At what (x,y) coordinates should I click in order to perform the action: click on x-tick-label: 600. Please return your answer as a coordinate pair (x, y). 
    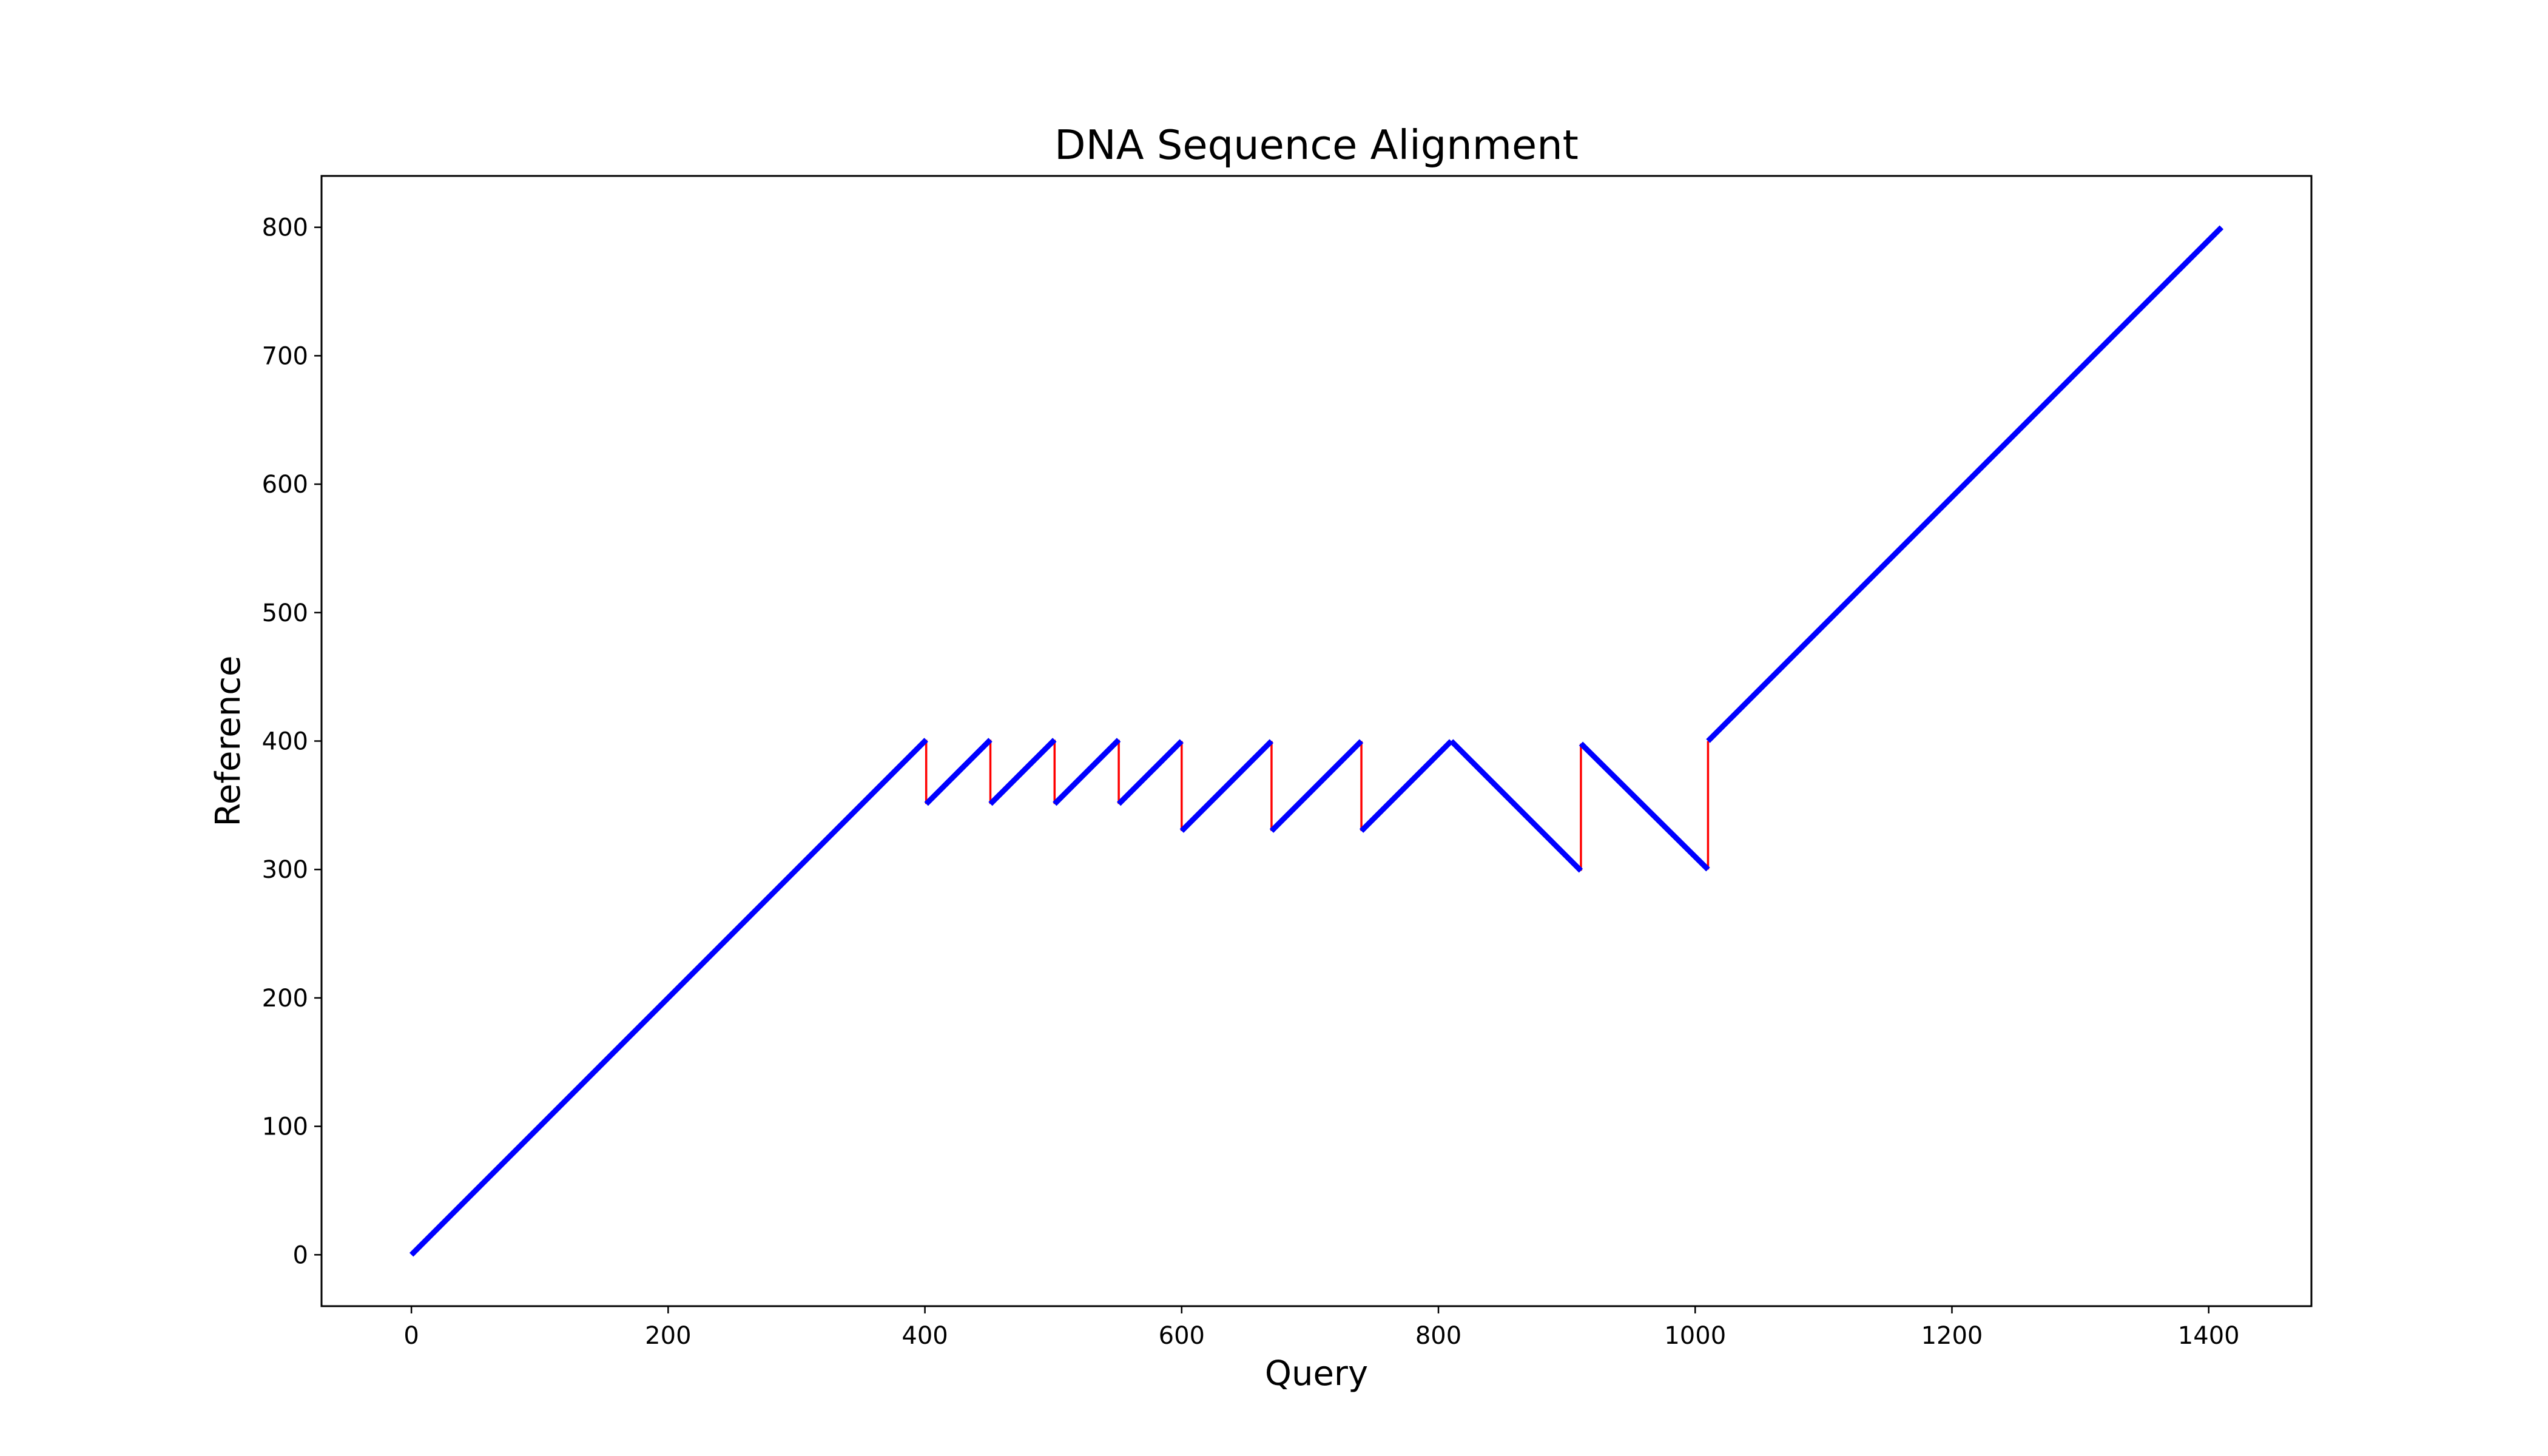
    Looking at the image, I should click on (1182, 1336).